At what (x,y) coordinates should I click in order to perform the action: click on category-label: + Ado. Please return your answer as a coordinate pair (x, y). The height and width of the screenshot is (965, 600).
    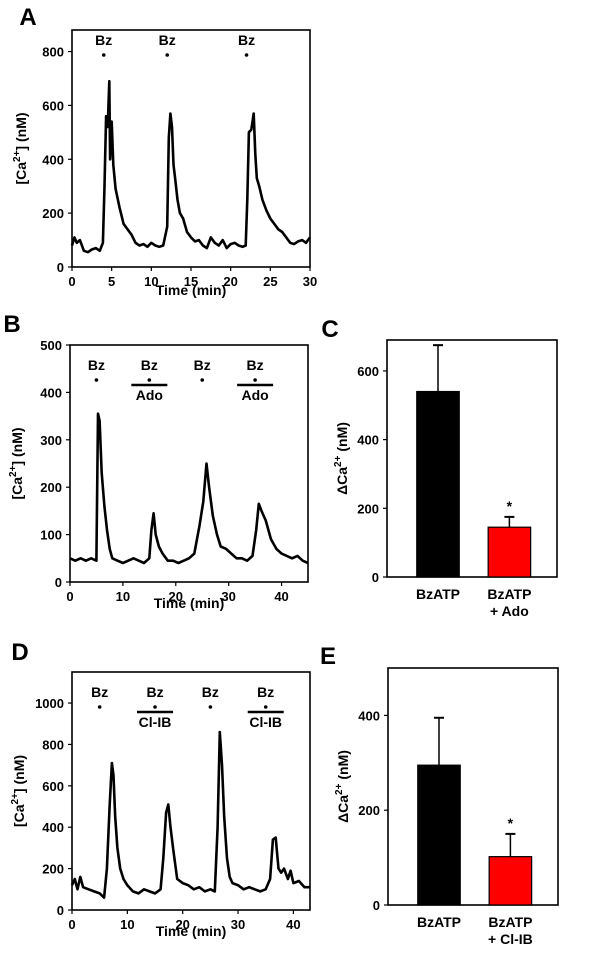
    Looking at the image, I should click on (509, 611).